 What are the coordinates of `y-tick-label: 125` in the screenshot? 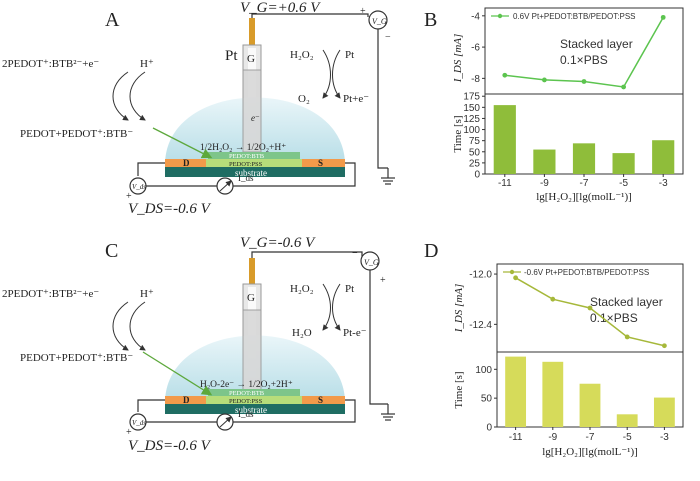 It's located at (471, 119).